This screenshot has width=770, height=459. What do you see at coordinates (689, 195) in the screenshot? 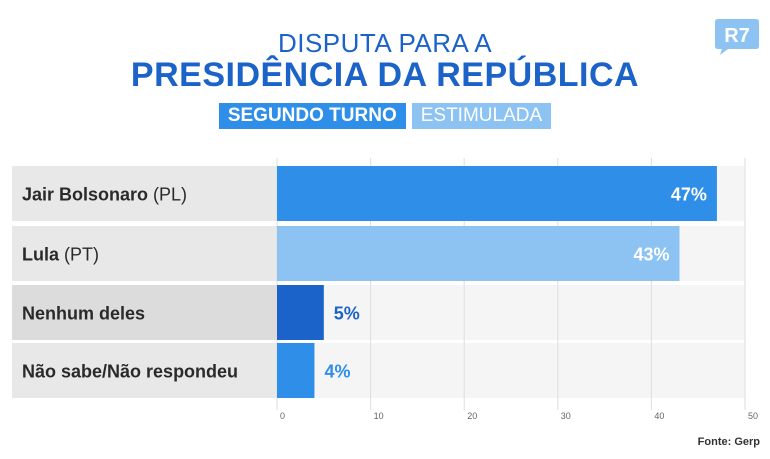
I see `value-label: 47%` at bounding box center [689, 195].